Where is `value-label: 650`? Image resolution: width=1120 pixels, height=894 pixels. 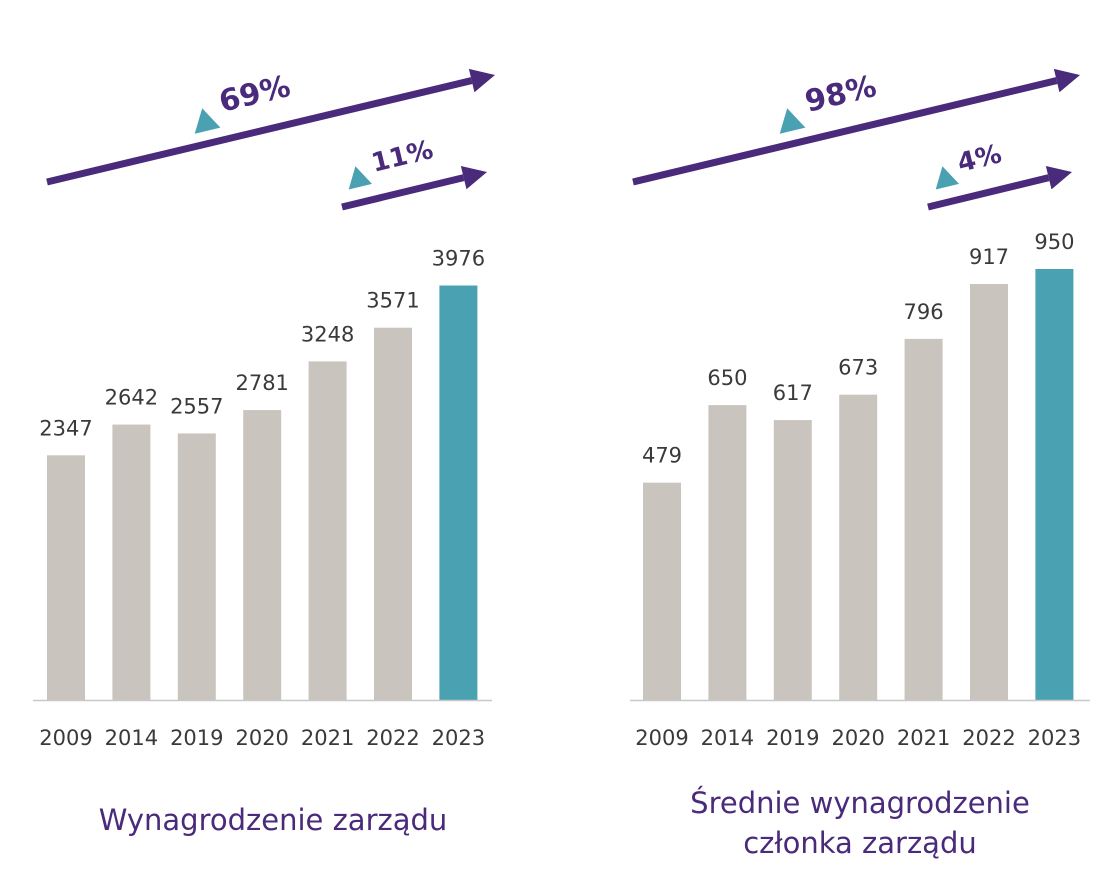
value-label: 650 is located at coordinates (727, 378).